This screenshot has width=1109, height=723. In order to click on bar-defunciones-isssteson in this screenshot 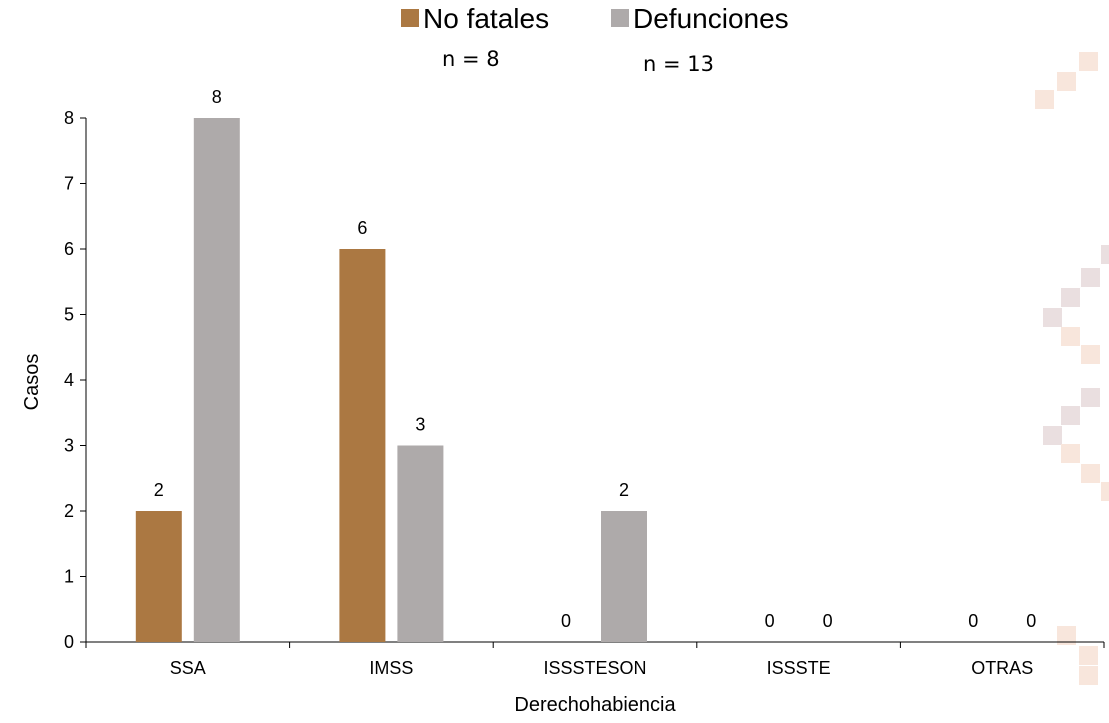, I will do `click(624, 576)`.